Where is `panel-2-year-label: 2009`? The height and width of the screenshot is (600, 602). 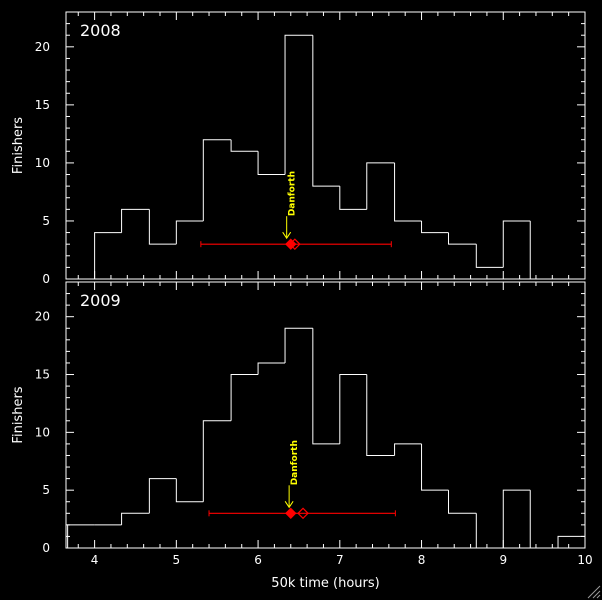 panel-2-year-label: 2009 is located at coordinates (100, 300).